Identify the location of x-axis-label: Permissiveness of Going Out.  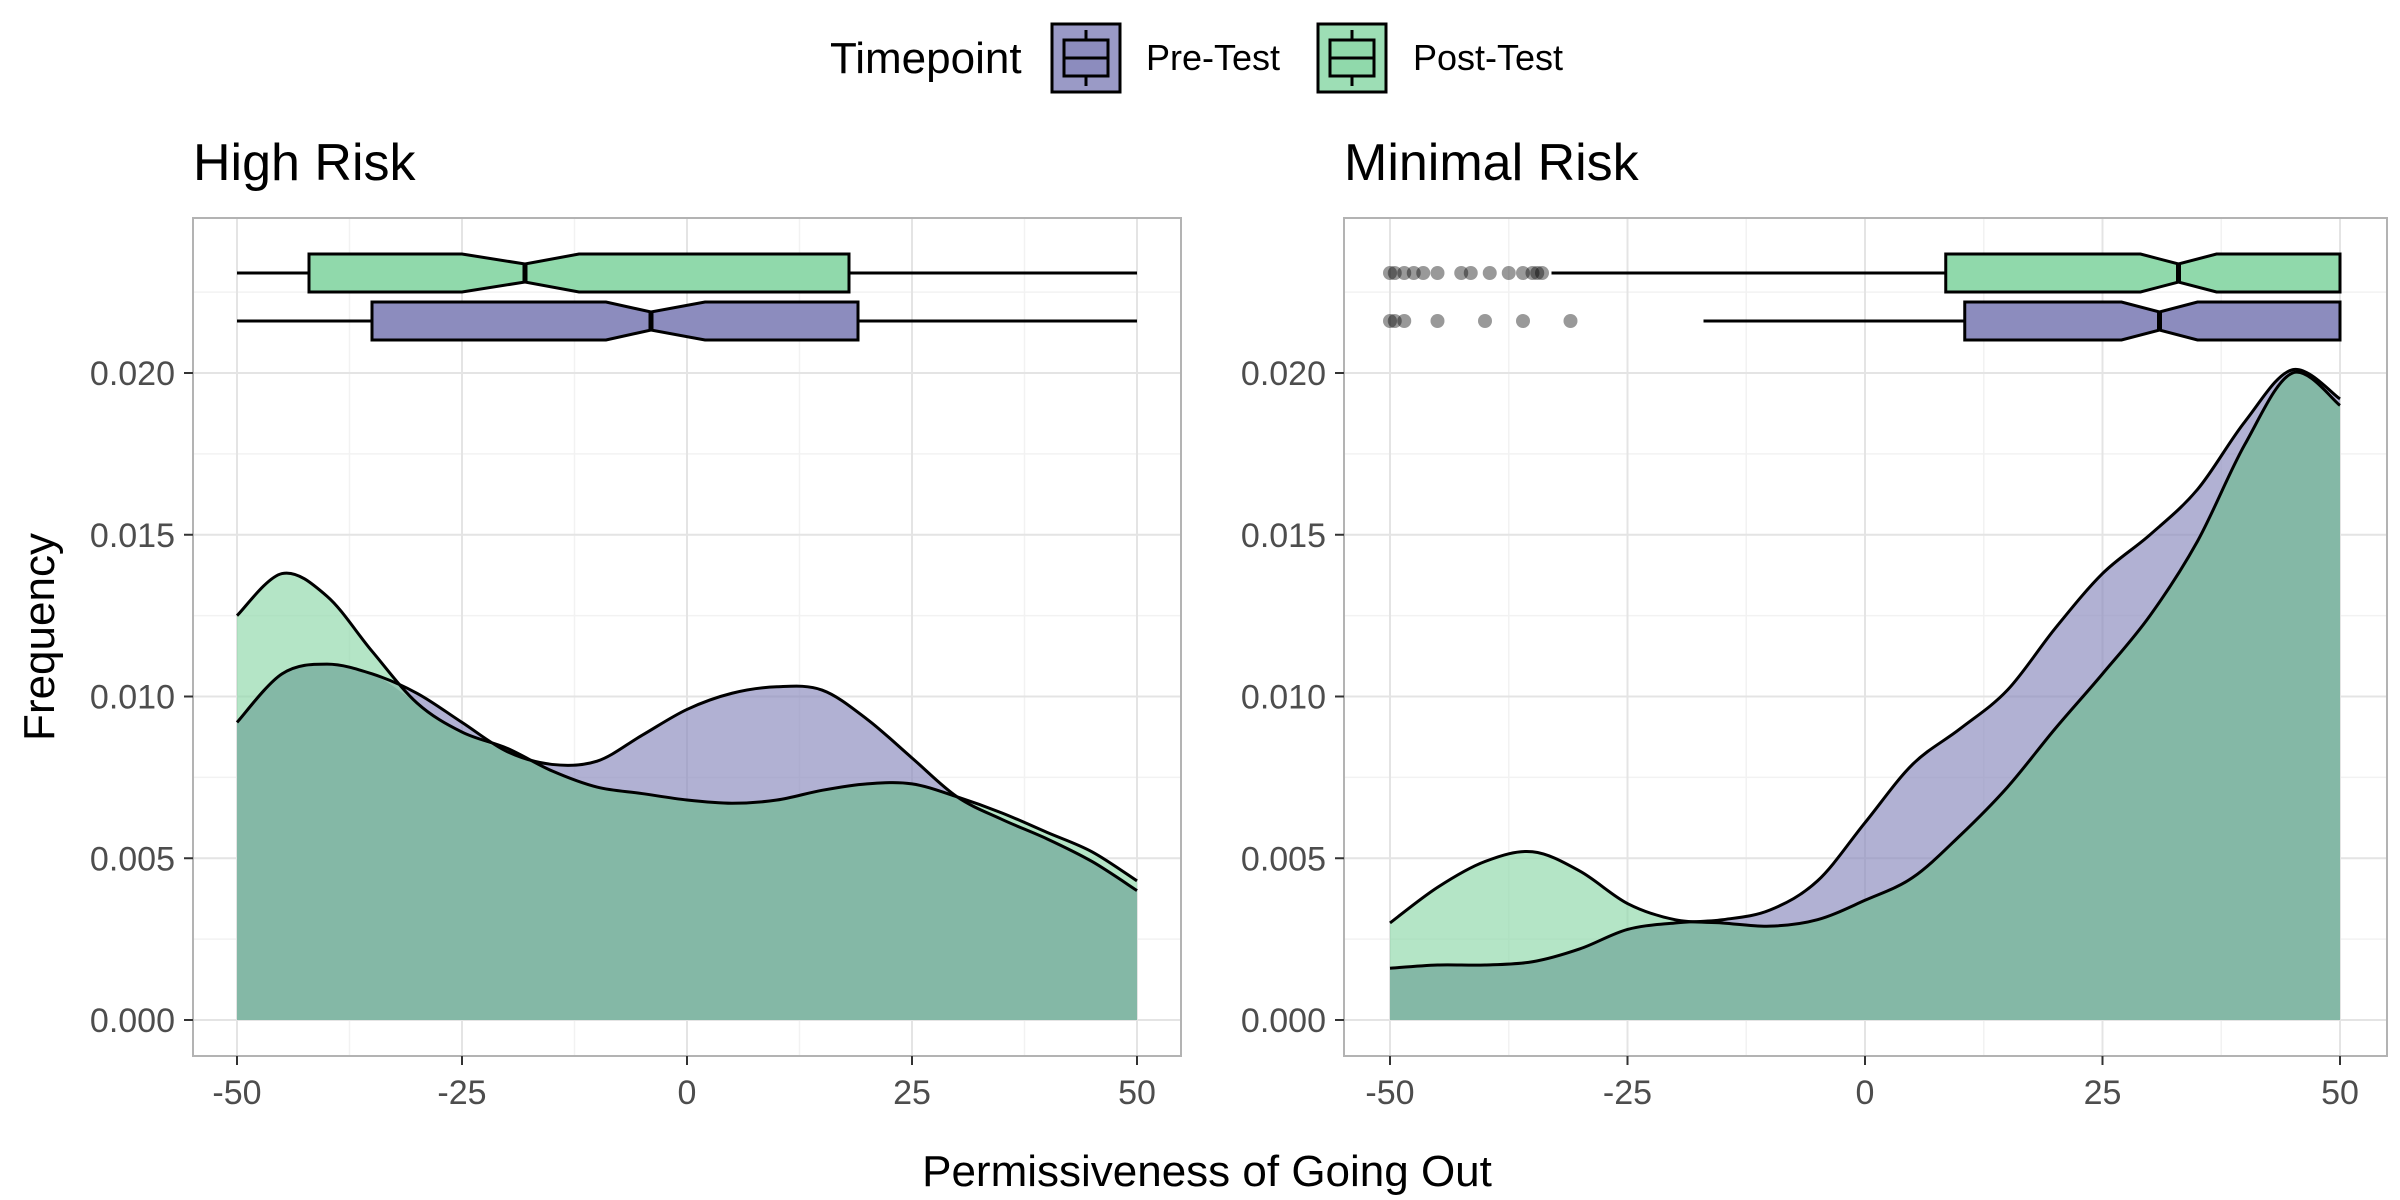
(1207, 1171).